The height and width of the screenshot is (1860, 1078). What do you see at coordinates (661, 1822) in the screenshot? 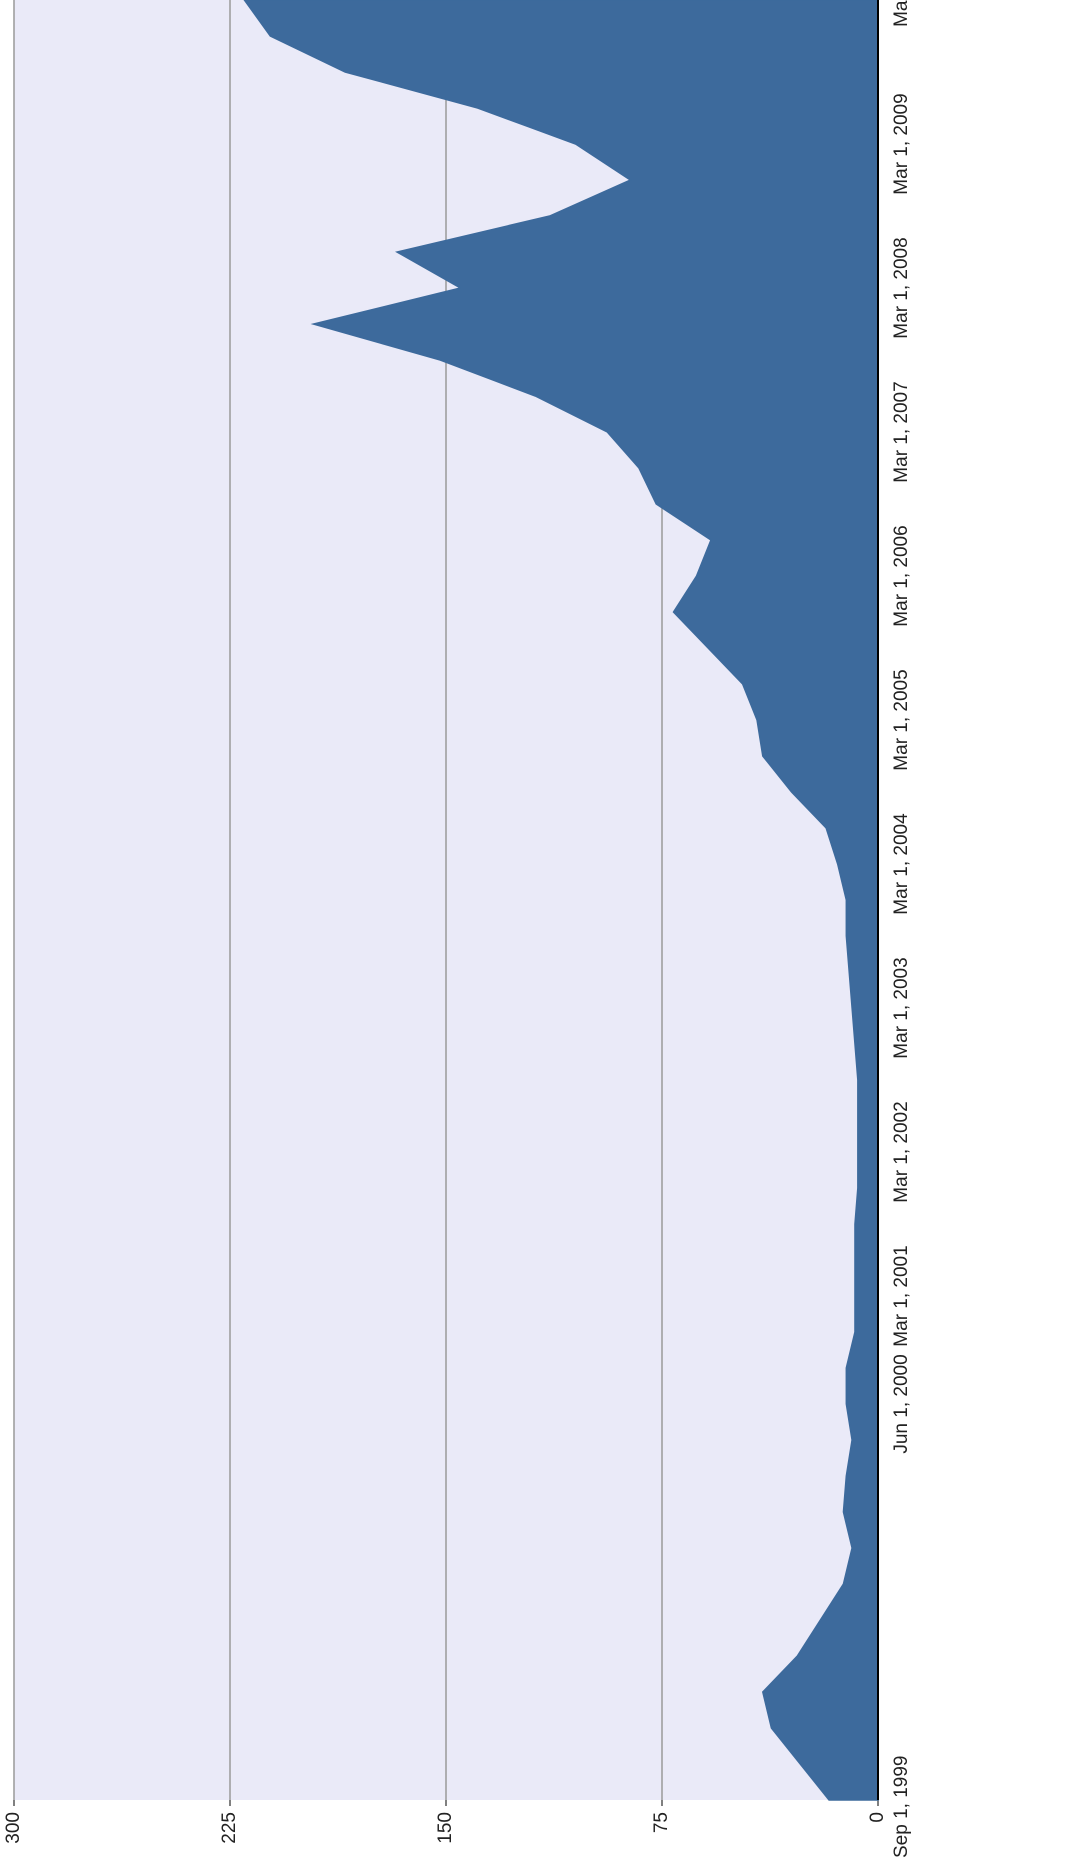
I see `y-tick-label: 75` at bounding box center [661, 1822].